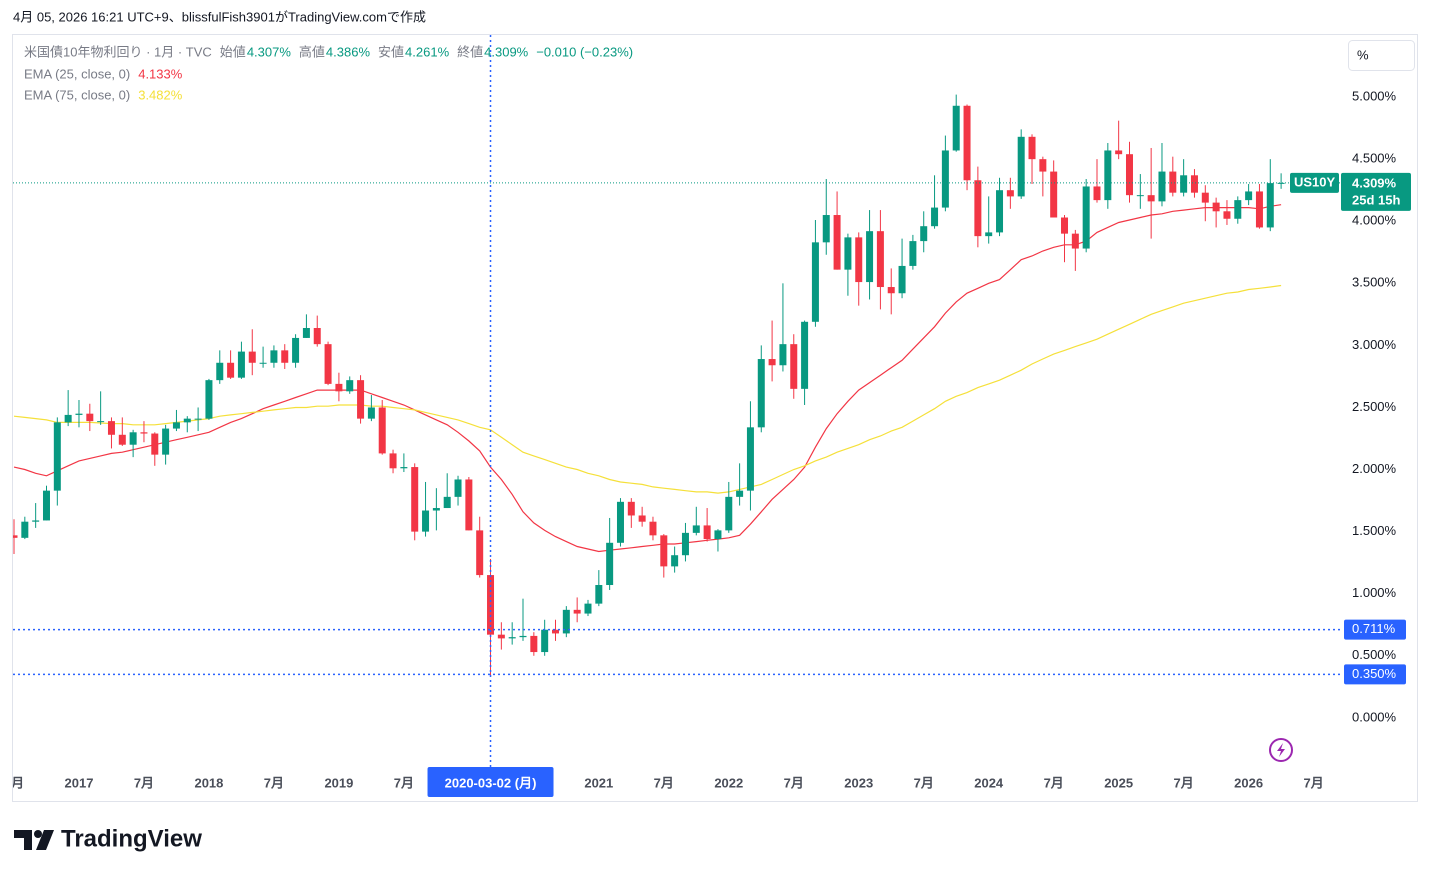  Describe the element at coordinates (118, 51) in the screenshot. I see `legend-title: 米国債10年物利回り · 1月 · TVC` at that location.